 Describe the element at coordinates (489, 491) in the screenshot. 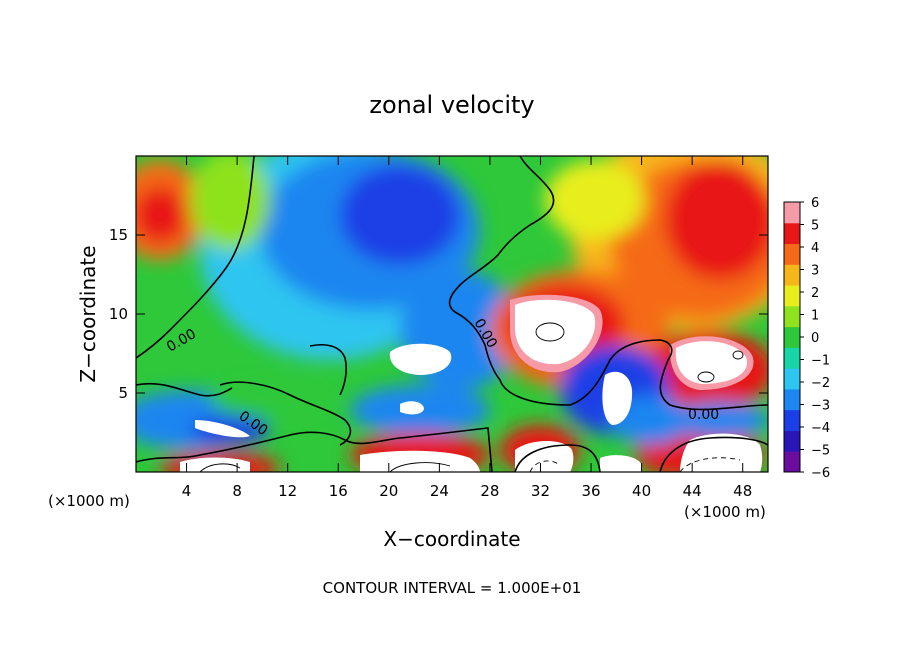

I see `x-tick-label: 28` at that location.